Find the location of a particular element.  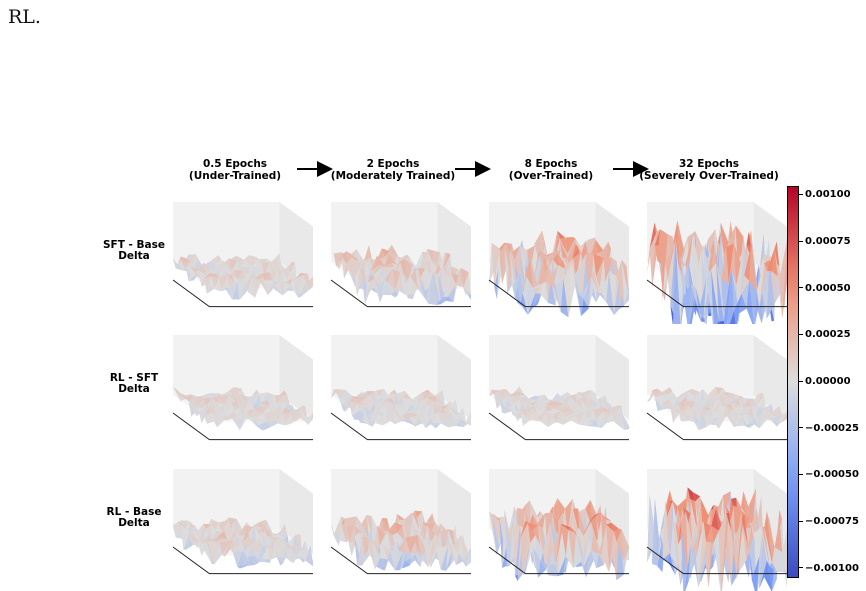

surface-plot-r0-c0 is located at coordinates (238, 259).